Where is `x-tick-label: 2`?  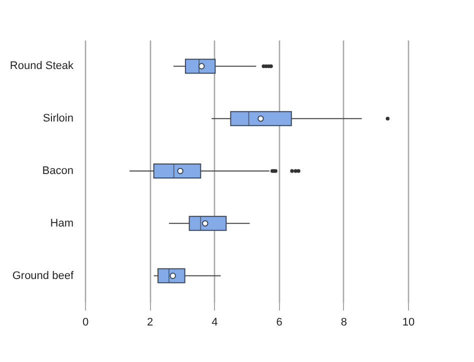
x-tick-label: 2 is located at coordinates (150, 322).